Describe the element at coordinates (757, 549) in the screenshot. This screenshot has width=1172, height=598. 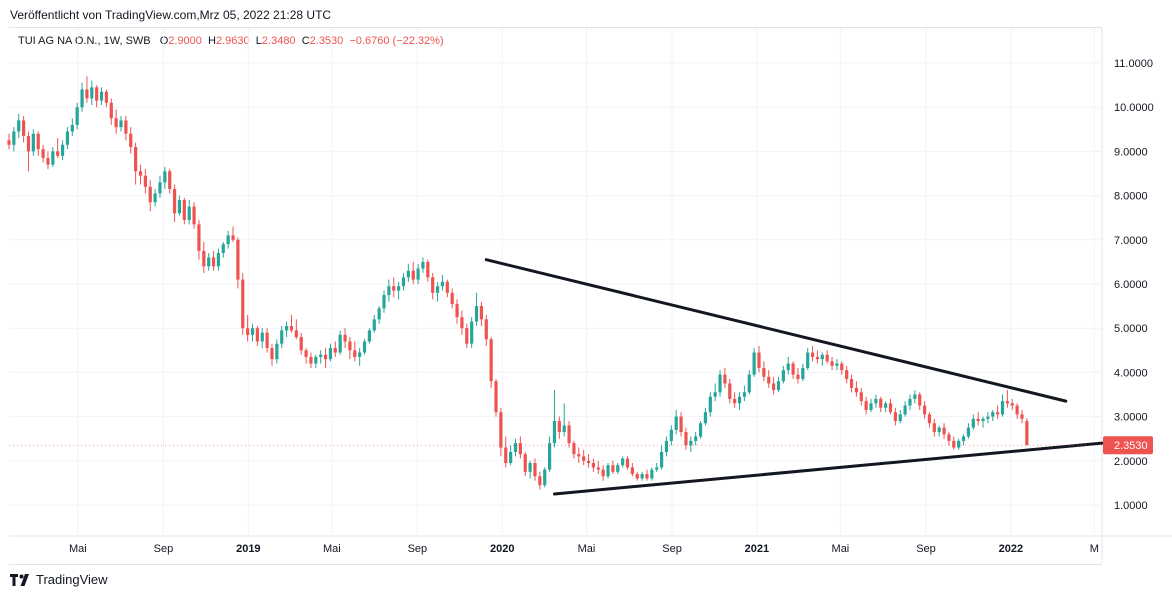
I see `time-tick-label: 2021` at that location.